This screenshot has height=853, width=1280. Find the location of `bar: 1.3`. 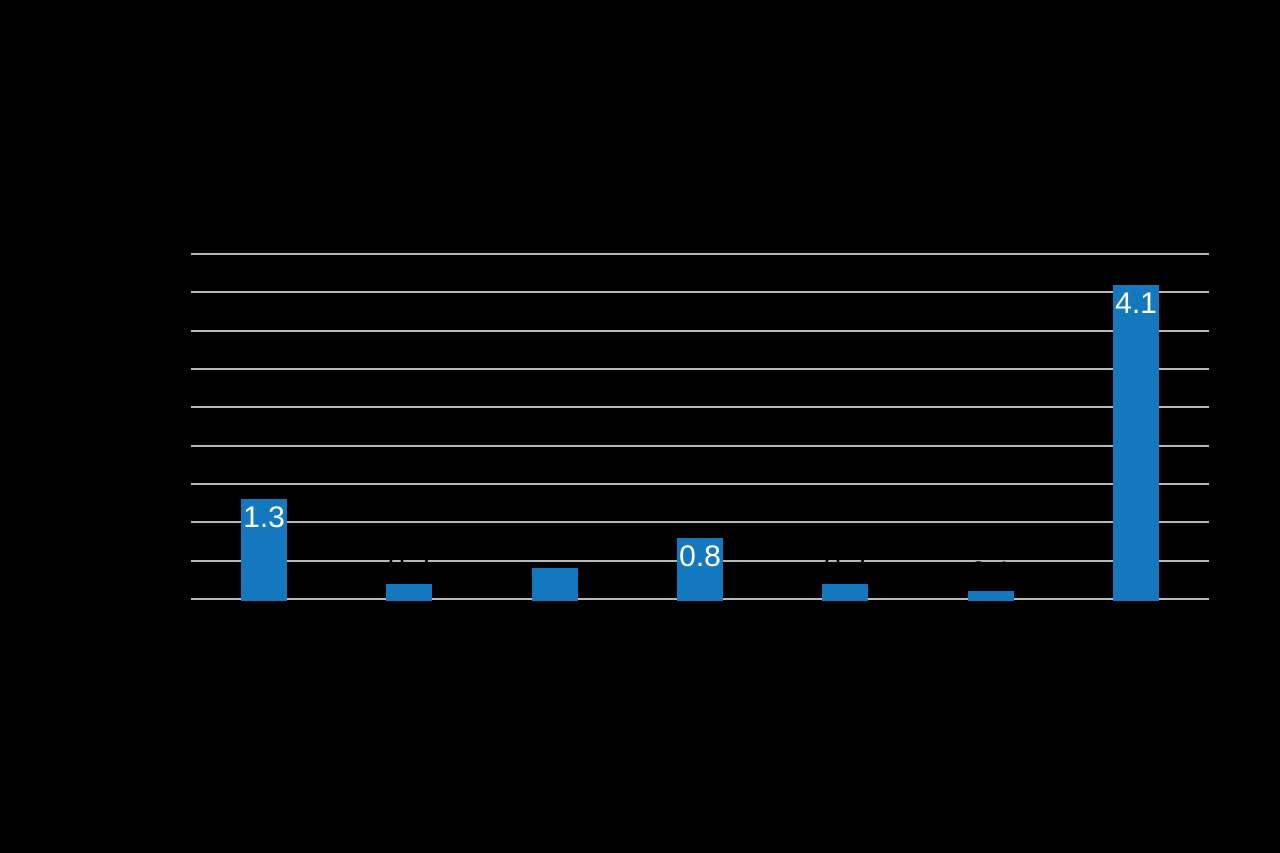

bar: 1.3 is located at coordinates (264, 550).